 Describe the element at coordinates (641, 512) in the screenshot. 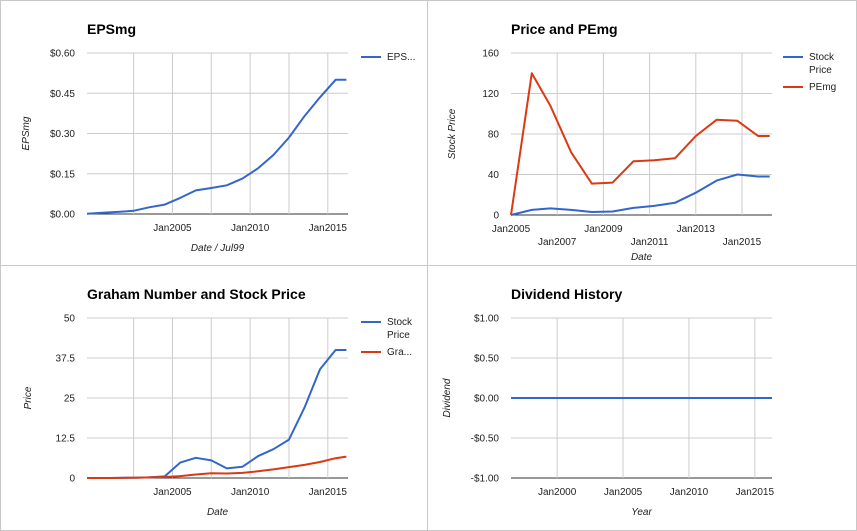

I see `dividend-x-axis-title: Year` at that location.